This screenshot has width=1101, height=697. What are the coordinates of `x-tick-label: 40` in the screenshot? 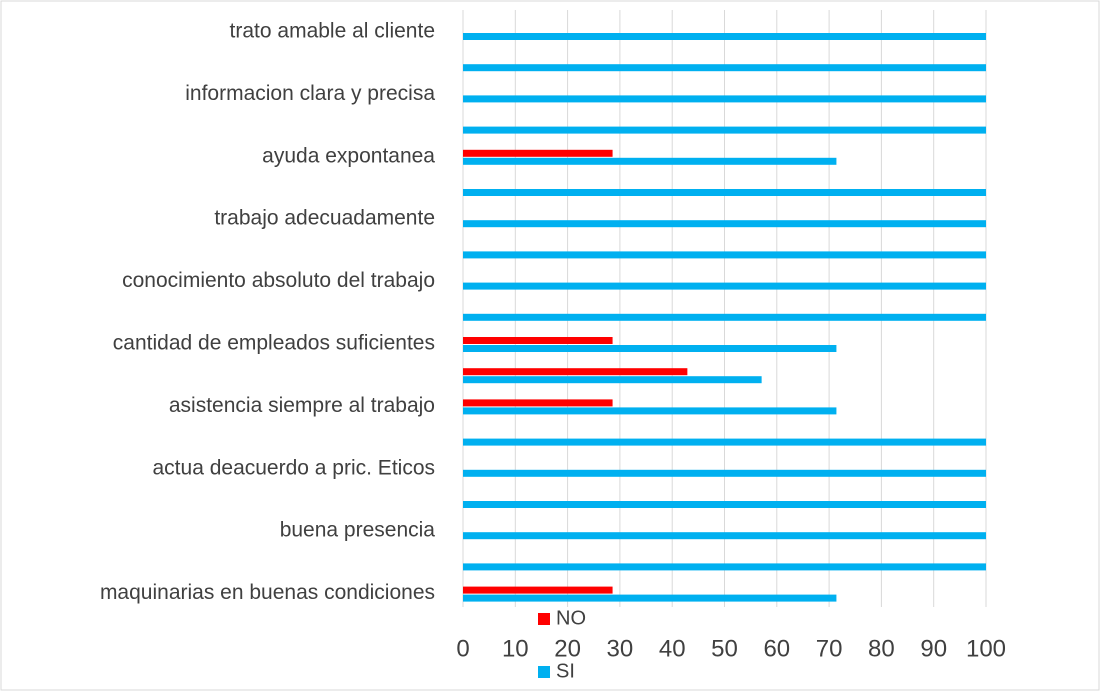 It's located at (672, 648).